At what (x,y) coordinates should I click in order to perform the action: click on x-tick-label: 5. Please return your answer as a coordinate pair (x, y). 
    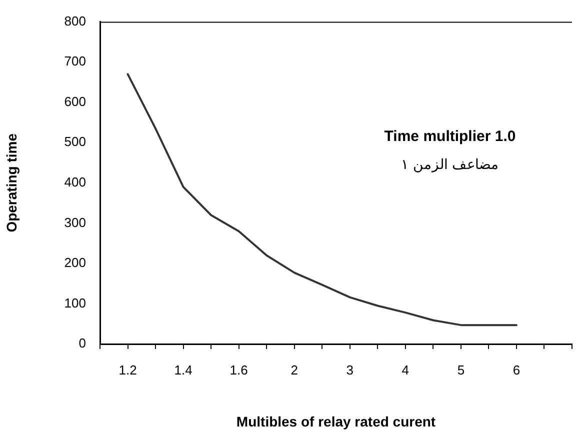
    Looking at the image, I should click on (461, 370).